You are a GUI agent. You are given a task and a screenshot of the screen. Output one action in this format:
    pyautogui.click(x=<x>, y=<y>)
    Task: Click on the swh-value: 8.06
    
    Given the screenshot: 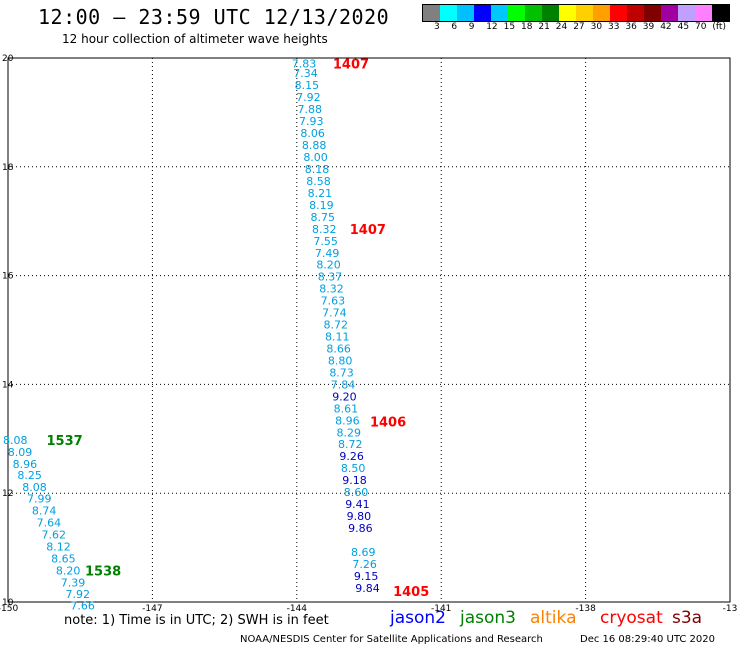 What is the action you would take?
    pyautogui.click(x=312, y=133)
    